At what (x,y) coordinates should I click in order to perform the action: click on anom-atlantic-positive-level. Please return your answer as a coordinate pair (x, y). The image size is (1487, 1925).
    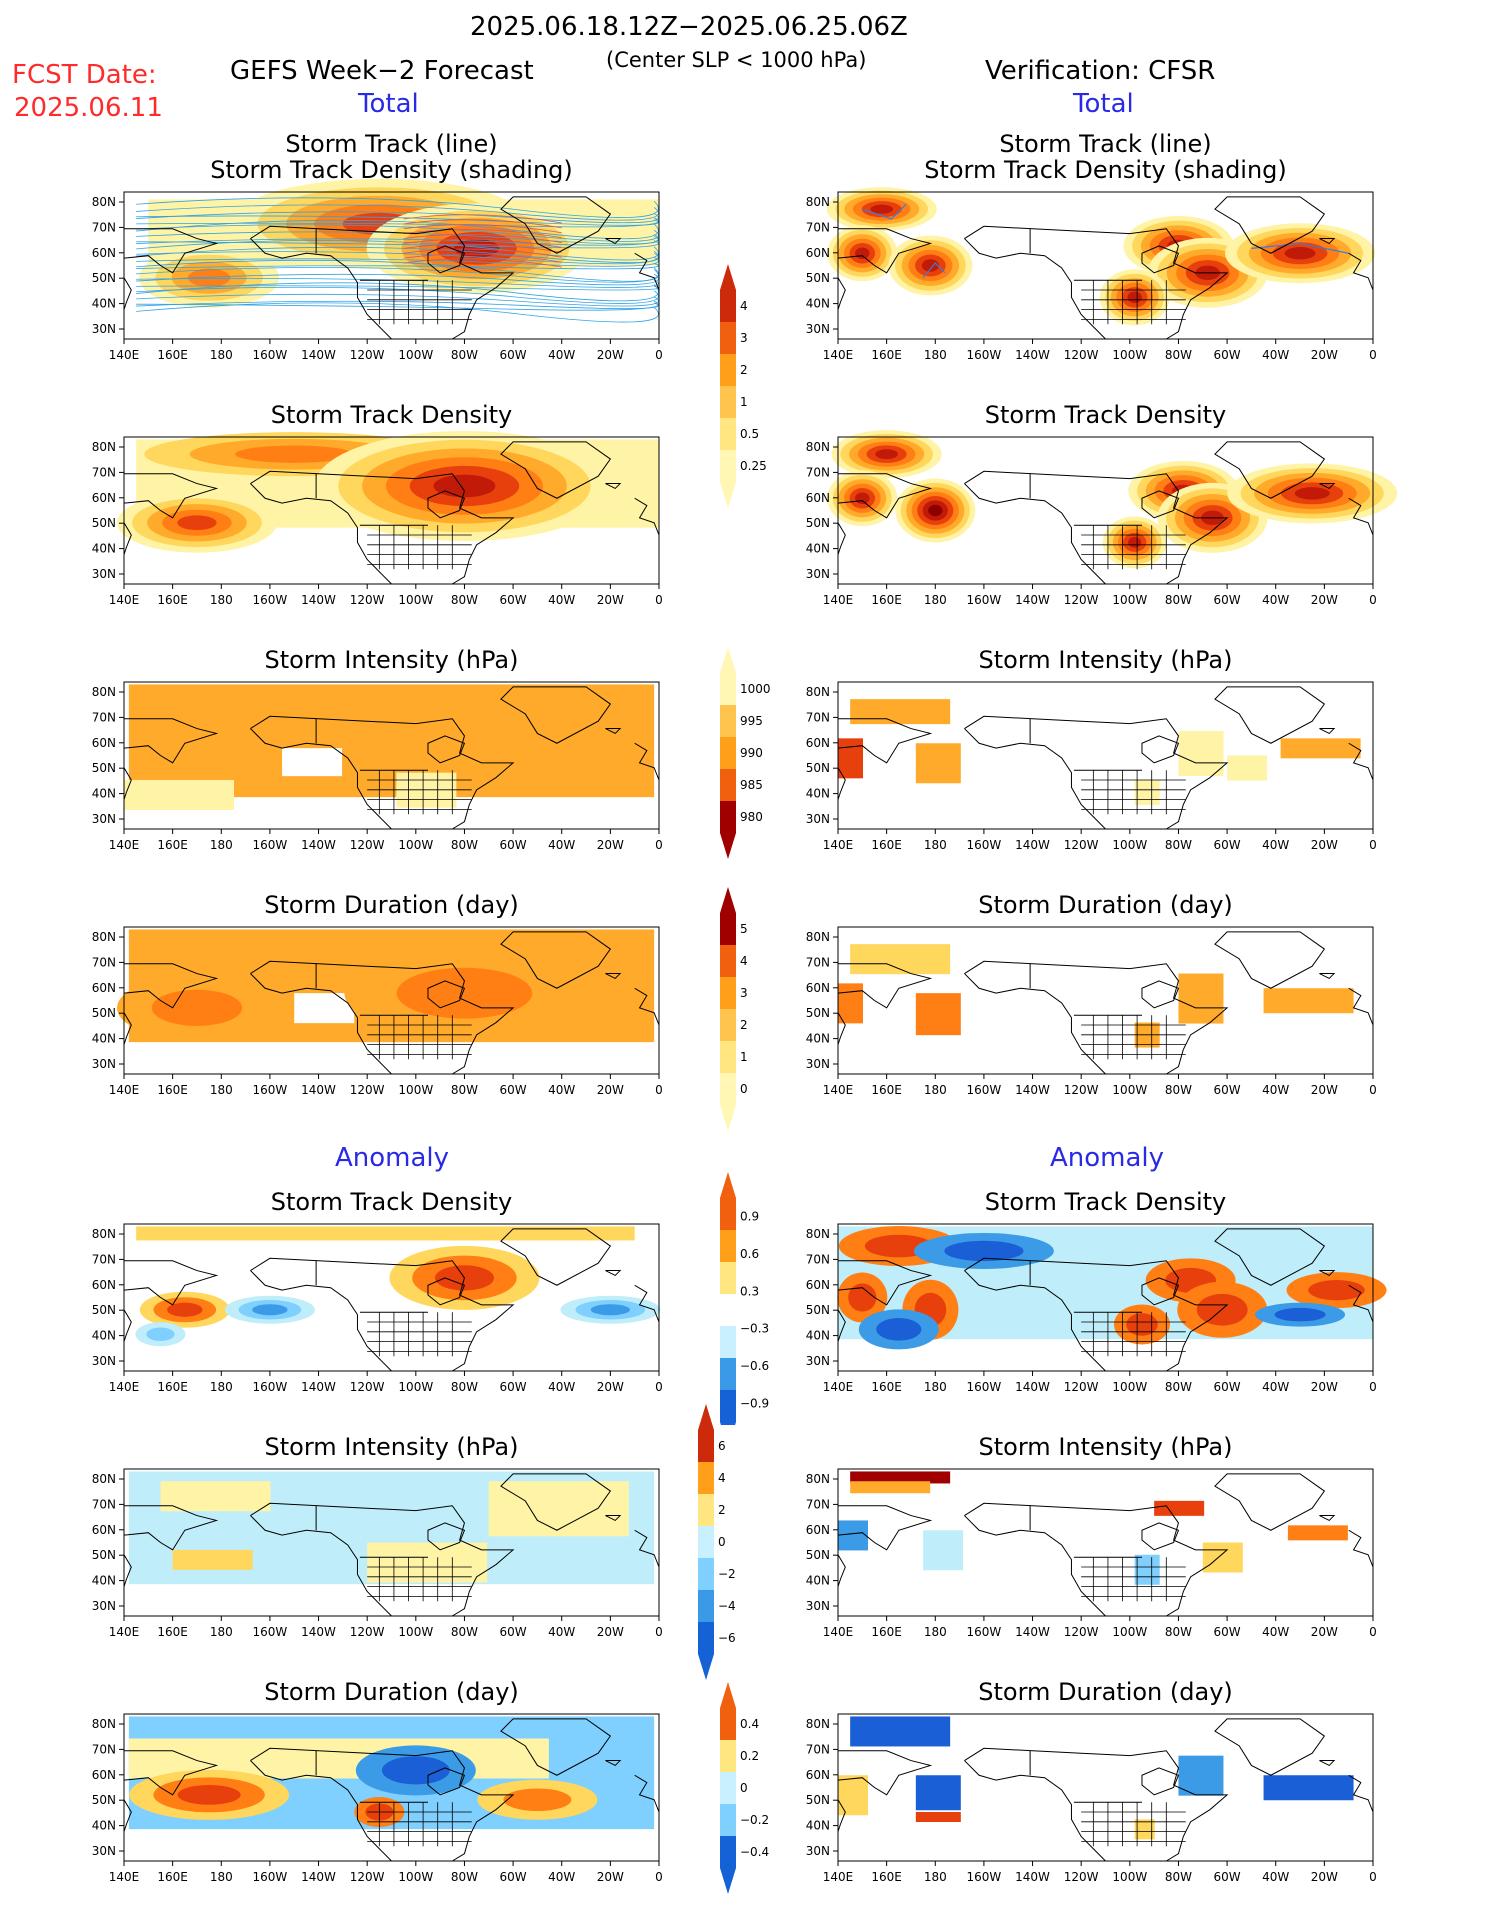
    Looking at the image, I should click on (537, 1800).